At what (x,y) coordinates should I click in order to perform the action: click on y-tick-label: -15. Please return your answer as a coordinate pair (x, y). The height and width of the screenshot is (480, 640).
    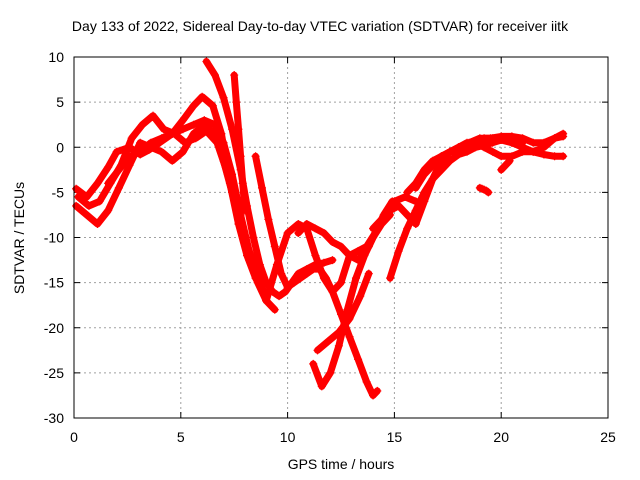
    Looking at the image, I should click on (54, 283).